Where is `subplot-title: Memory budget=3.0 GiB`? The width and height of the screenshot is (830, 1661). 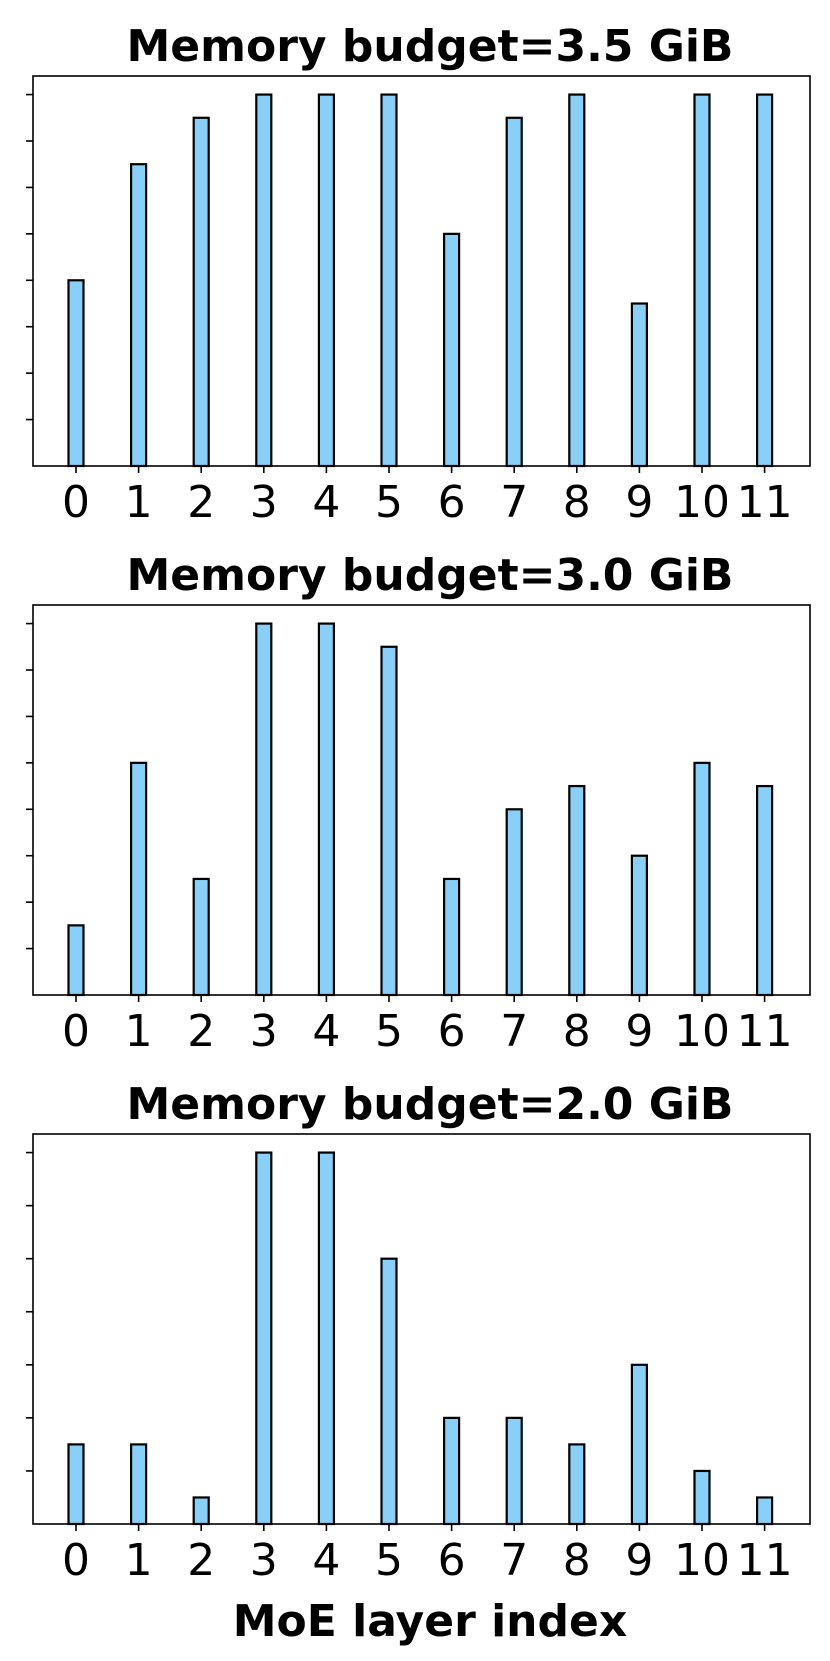 subplot-title: Memory budget=3.0 GiB is located at coordinates (430, 575).